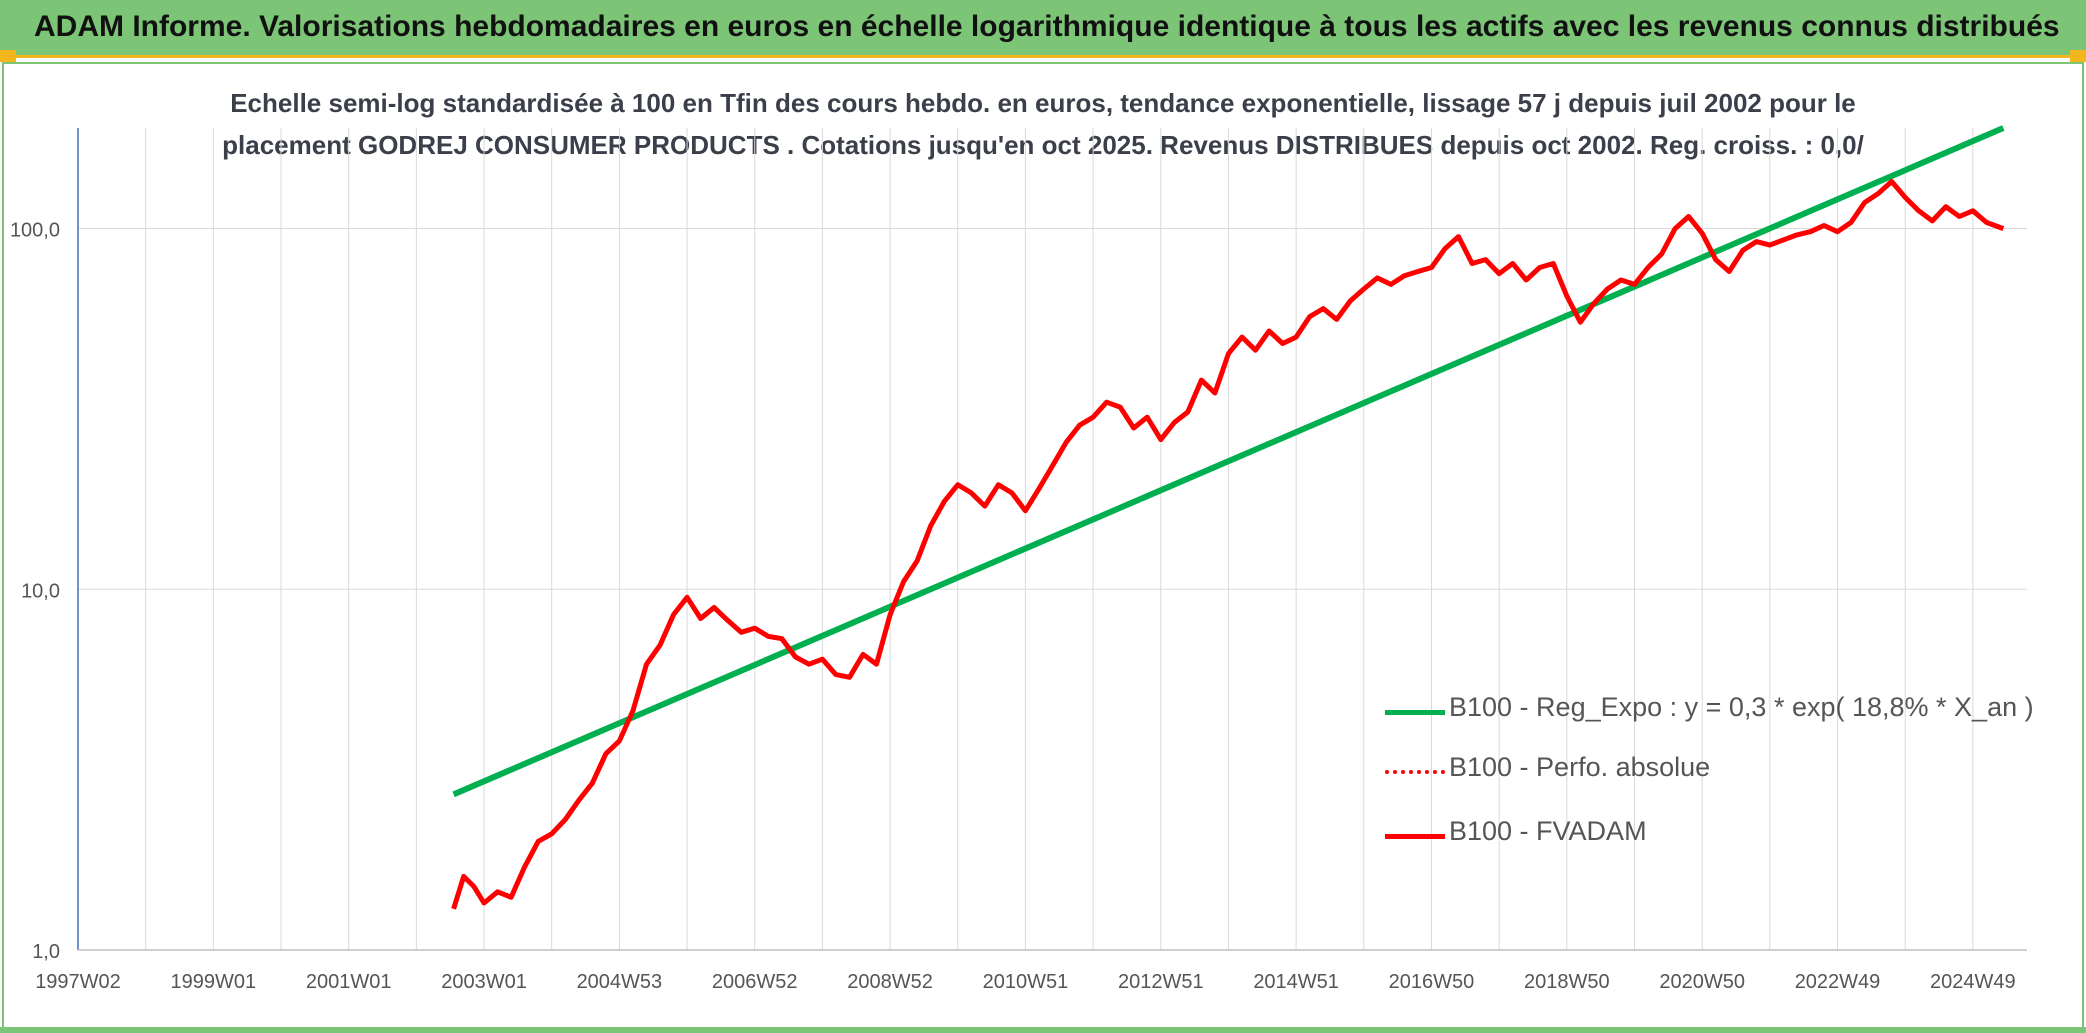  I want to click on bottom-bar, so click(1043, 1030).